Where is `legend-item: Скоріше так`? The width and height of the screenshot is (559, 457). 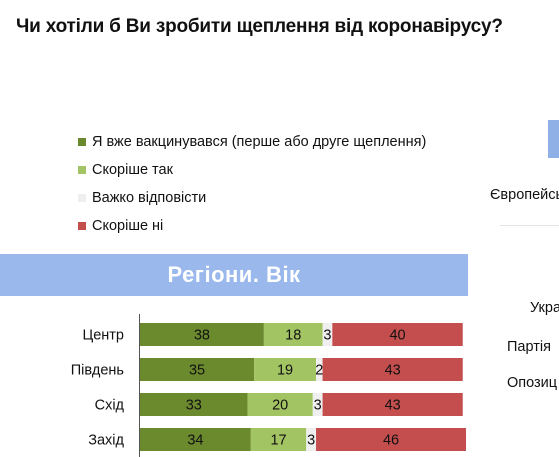 legend-item: Скоріше так is located at coordinates (125, 170).